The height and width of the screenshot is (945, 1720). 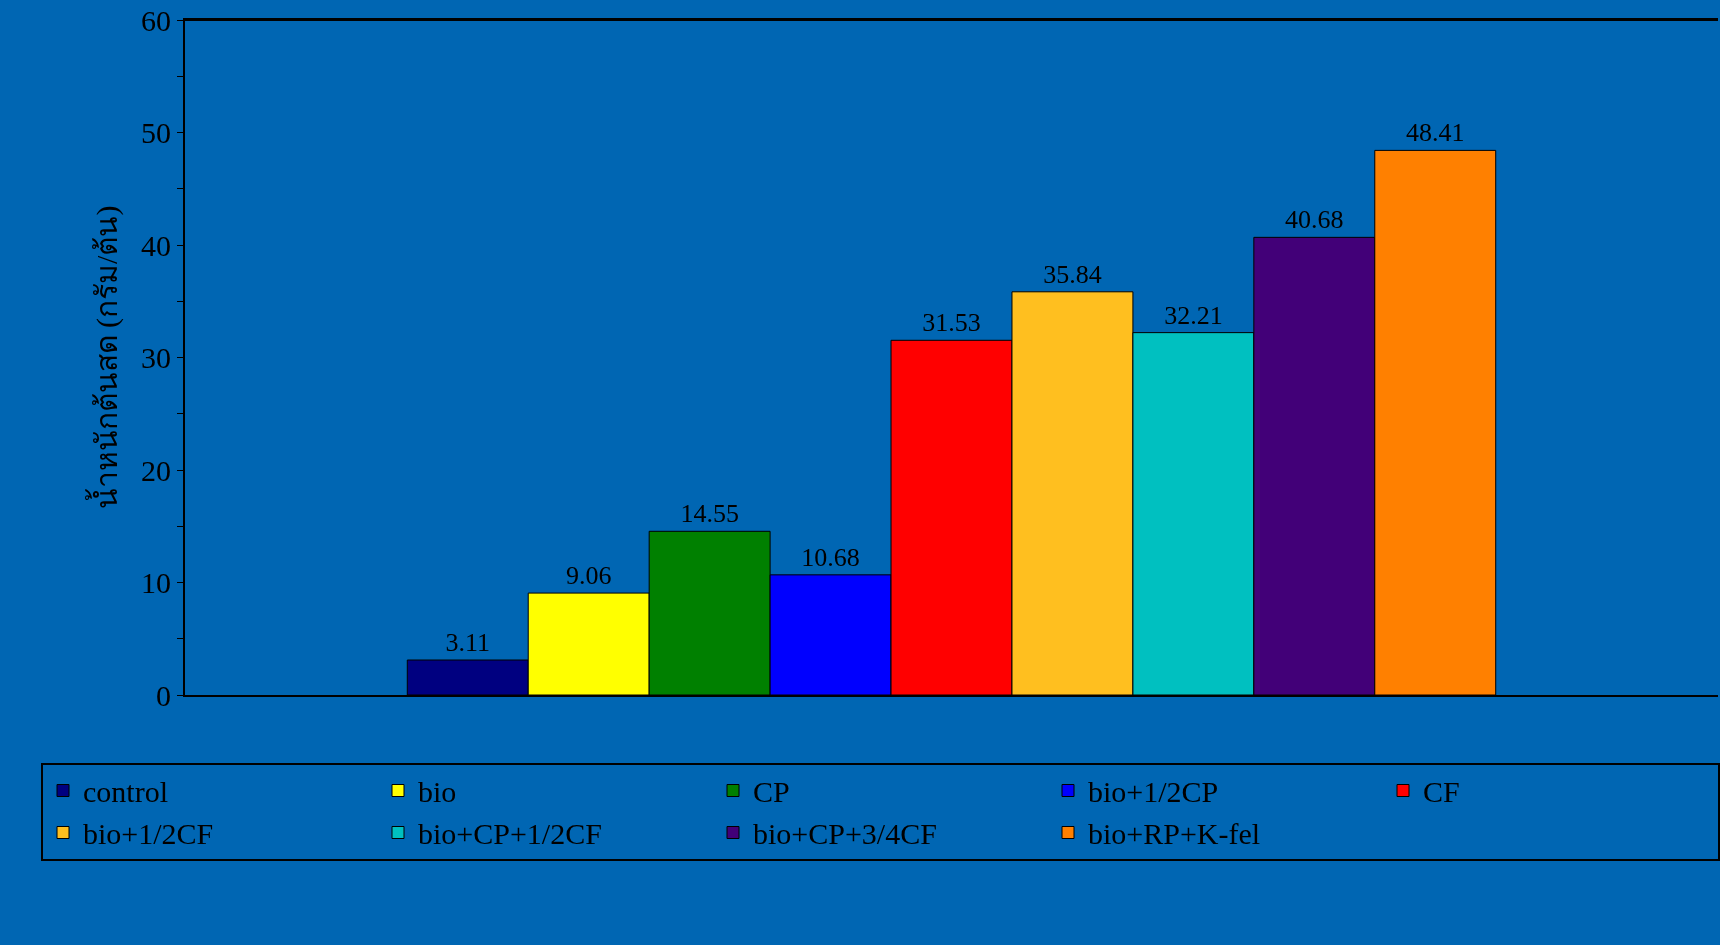 What do you see at coordinates (588, 576) in the screenshot?
I see `data-label: 9.06` at bounding box center [588, 576].